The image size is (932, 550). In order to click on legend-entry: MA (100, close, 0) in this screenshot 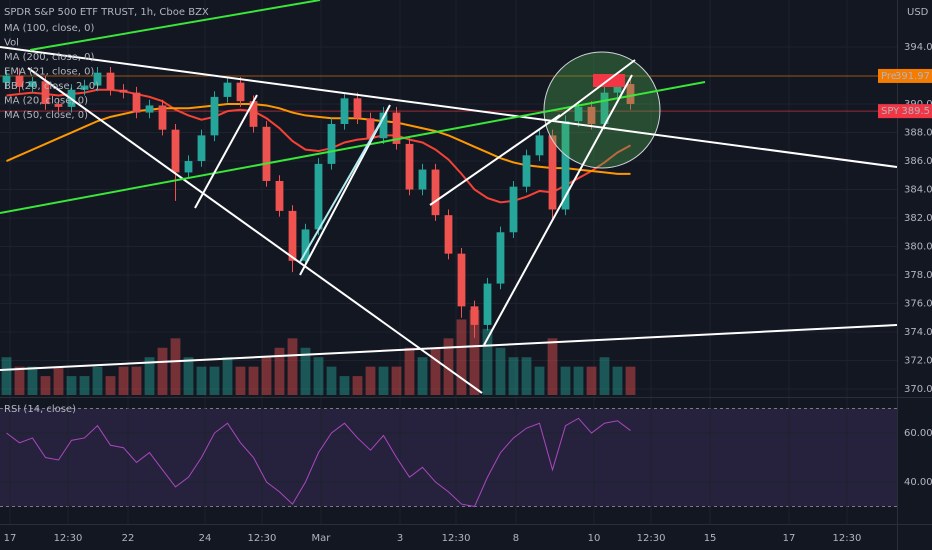, I will do `click(49, 28)`.